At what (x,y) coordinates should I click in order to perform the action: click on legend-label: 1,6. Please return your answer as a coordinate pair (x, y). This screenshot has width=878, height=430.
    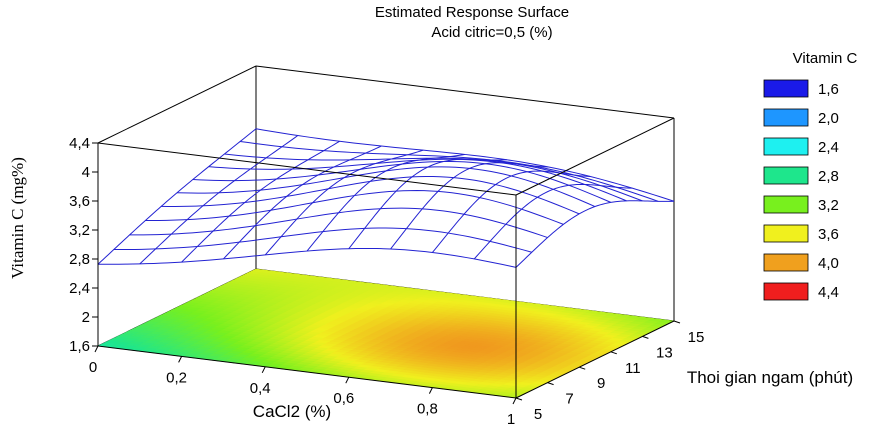
    Looking at the image, I should click on (828, 89).